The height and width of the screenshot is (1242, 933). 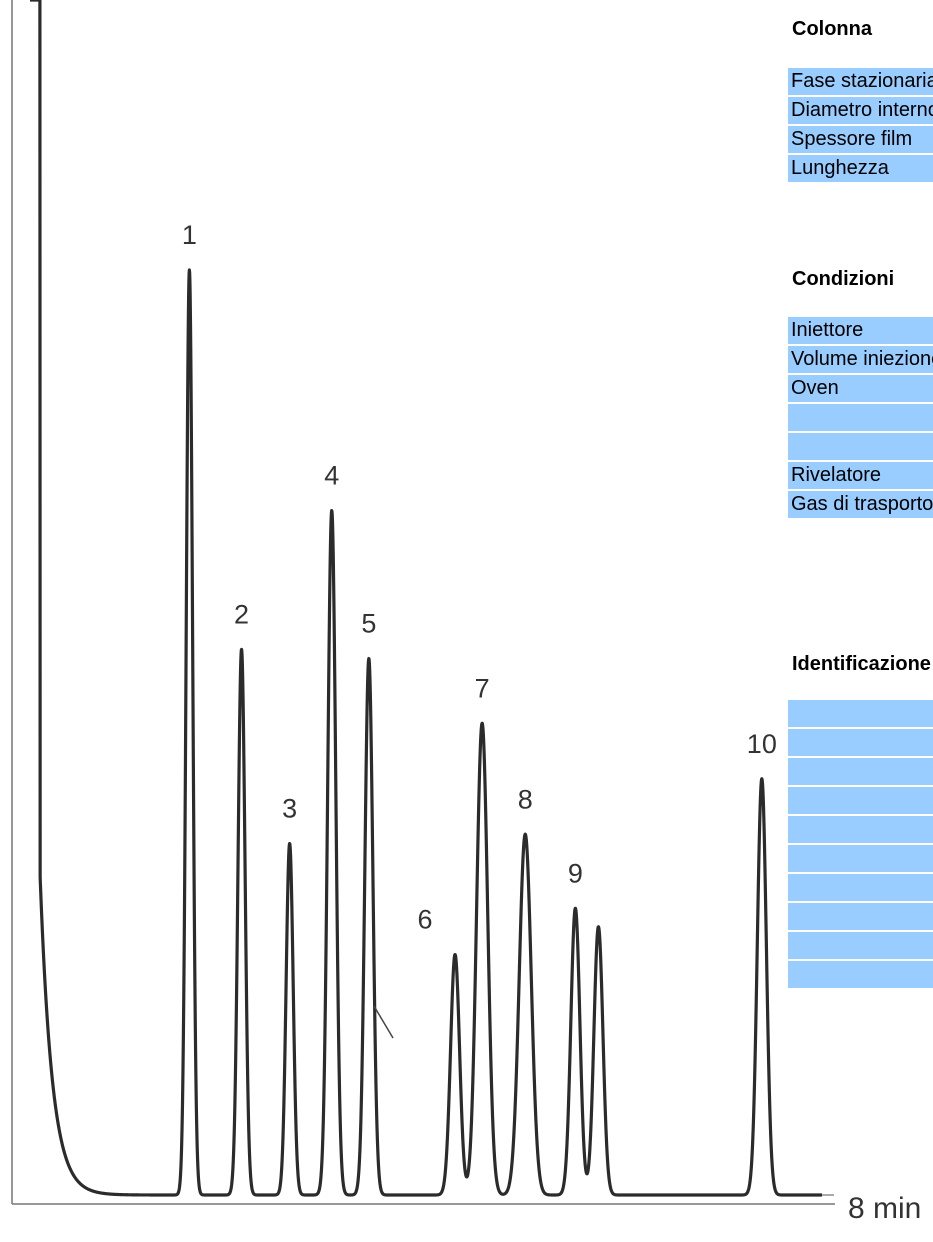 What do you see at coordinates (860, 331) in the screenshot?
I see `condizioni-row: Iniettore` at bounding box center [860, 331].